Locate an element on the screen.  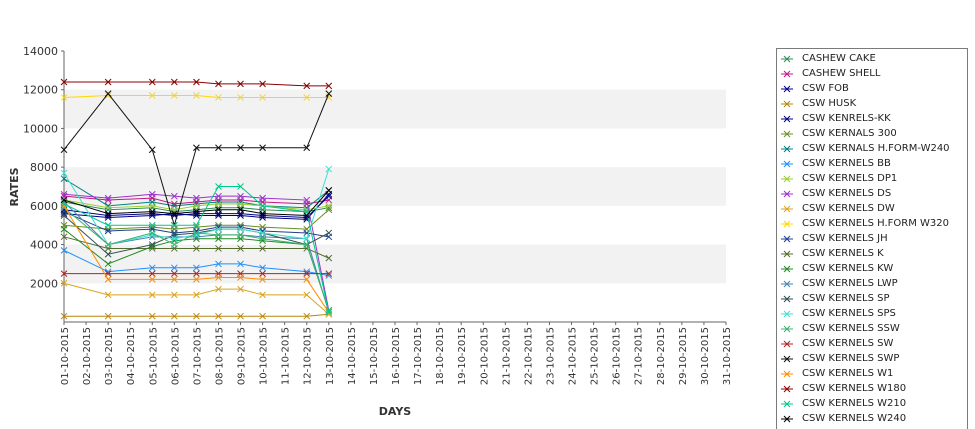
legend-label: CSW KENRELS-KK is located at coordinates (846, 118).